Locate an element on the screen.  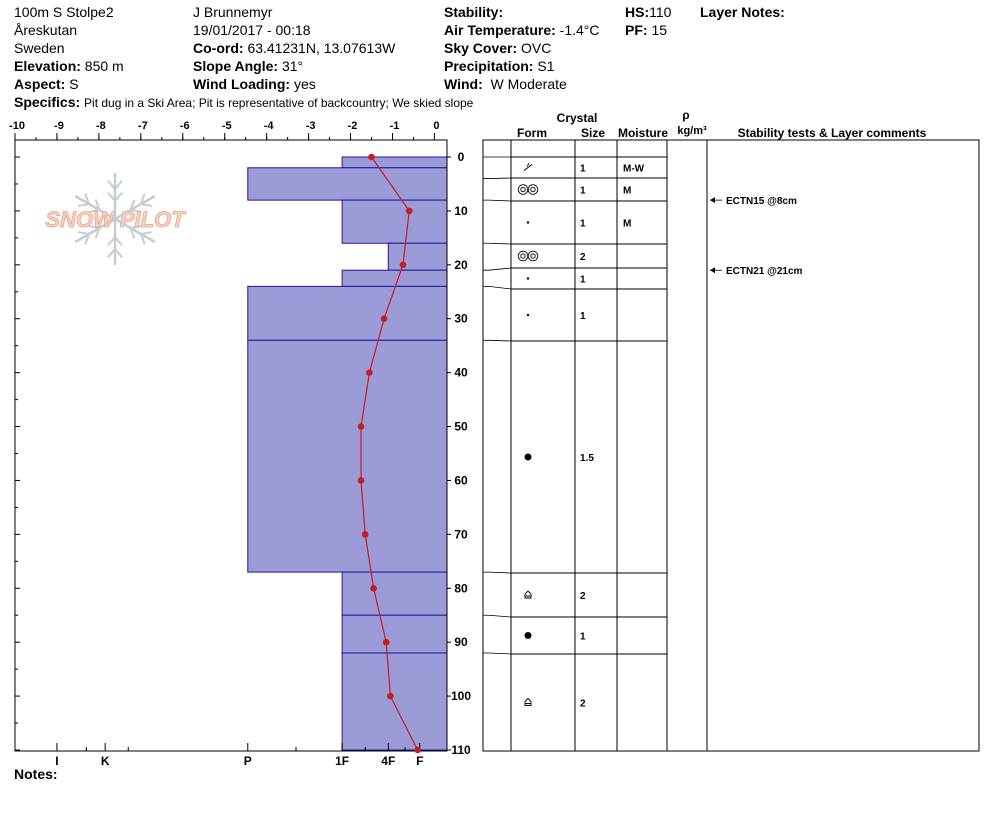
location-name: Åreskutan is located at coordinates (46, 30).